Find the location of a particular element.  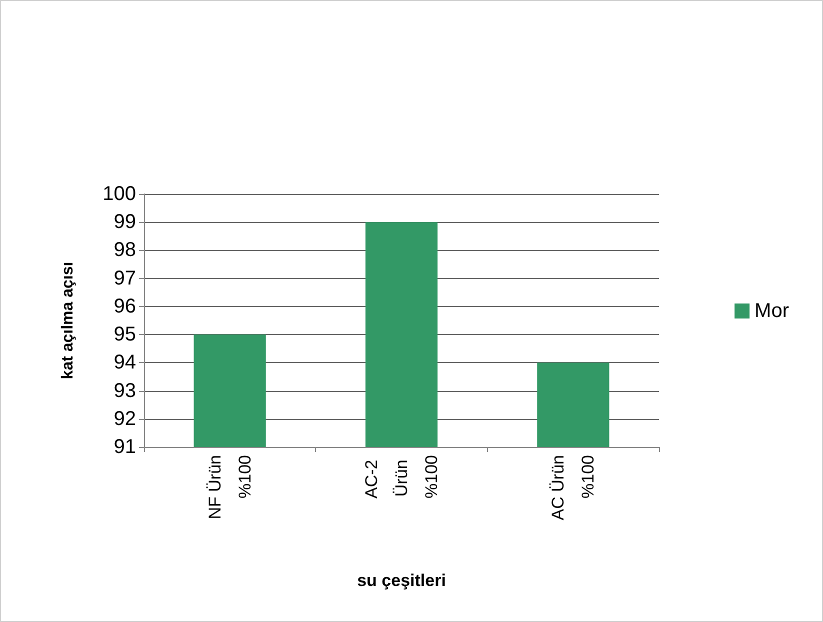

y-tick-label: 96 is located at coordinates (125, 306).